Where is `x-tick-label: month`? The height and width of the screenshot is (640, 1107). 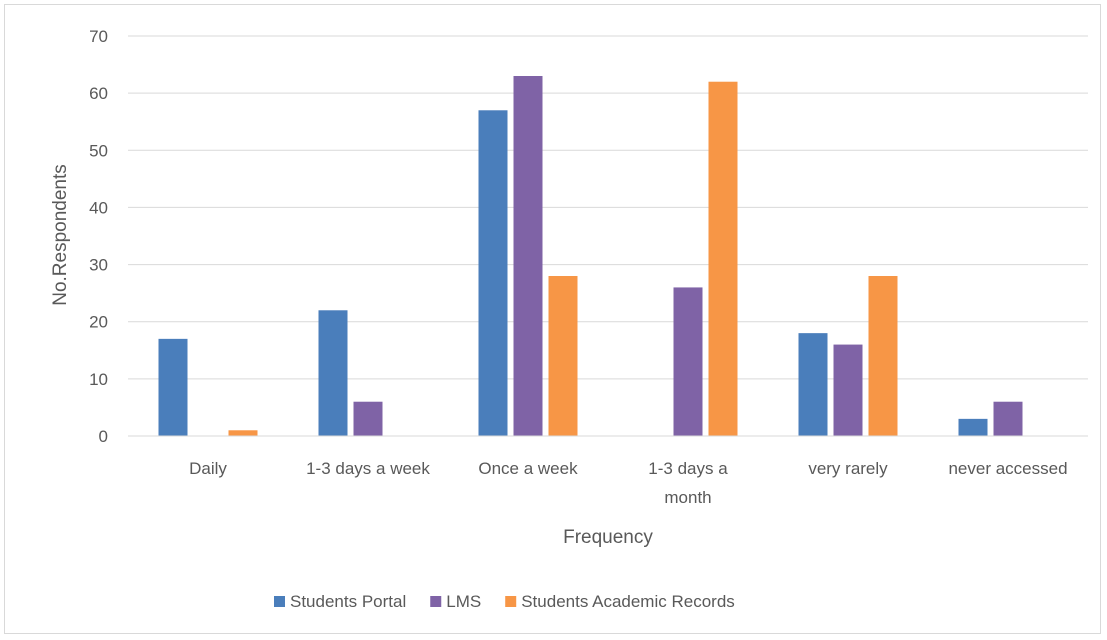
x-tick-label: month is located at coordinates (687, 497).